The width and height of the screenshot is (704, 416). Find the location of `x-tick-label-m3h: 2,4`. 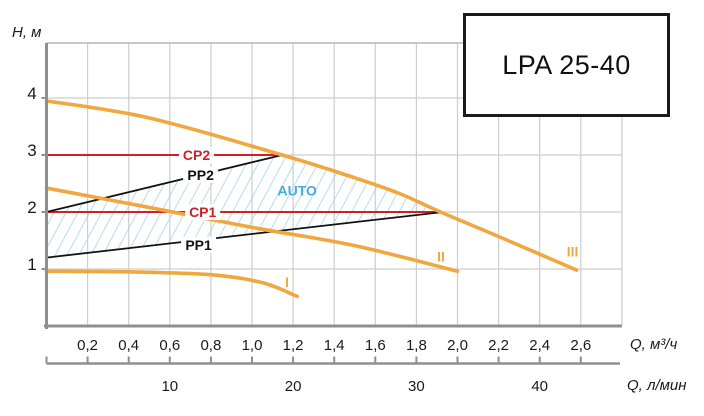

x-tick-label-m3h: 2,4 is located at coordinates (539, 345).